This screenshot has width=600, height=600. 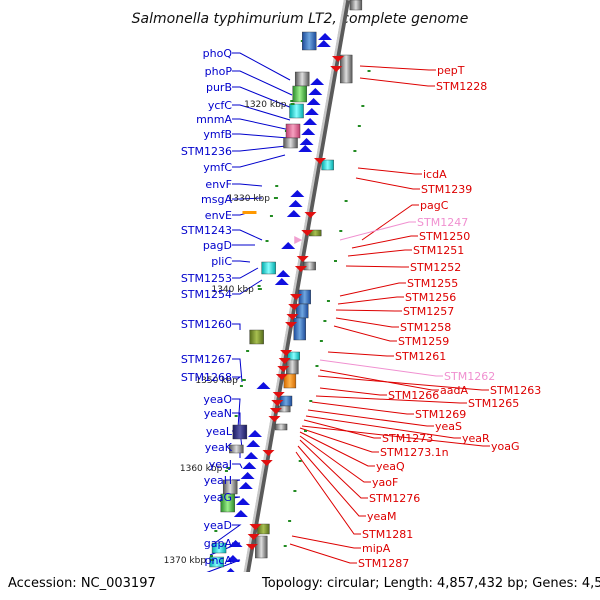 What do you see at coordinates (454, 390) in the screenshot?
I see `gene-label: aadA` at bounding box center [454, 390].